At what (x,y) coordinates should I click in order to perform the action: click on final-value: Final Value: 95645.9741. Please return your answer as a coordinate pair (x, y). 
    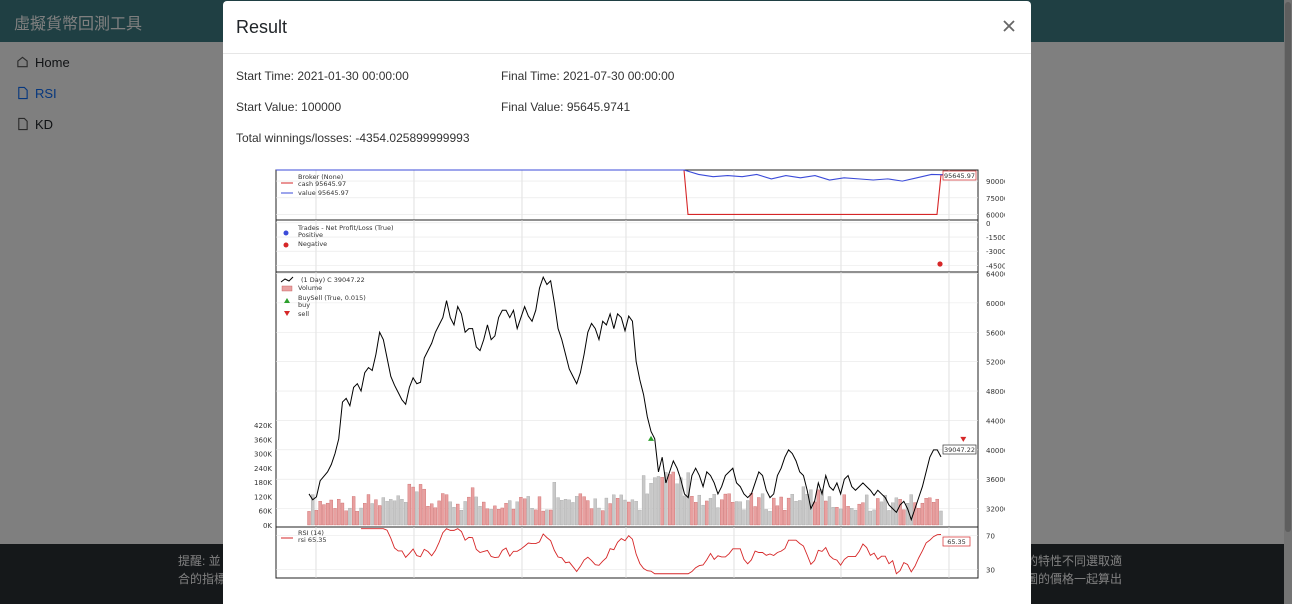
    Looking at the image, I should click on (566, 107).